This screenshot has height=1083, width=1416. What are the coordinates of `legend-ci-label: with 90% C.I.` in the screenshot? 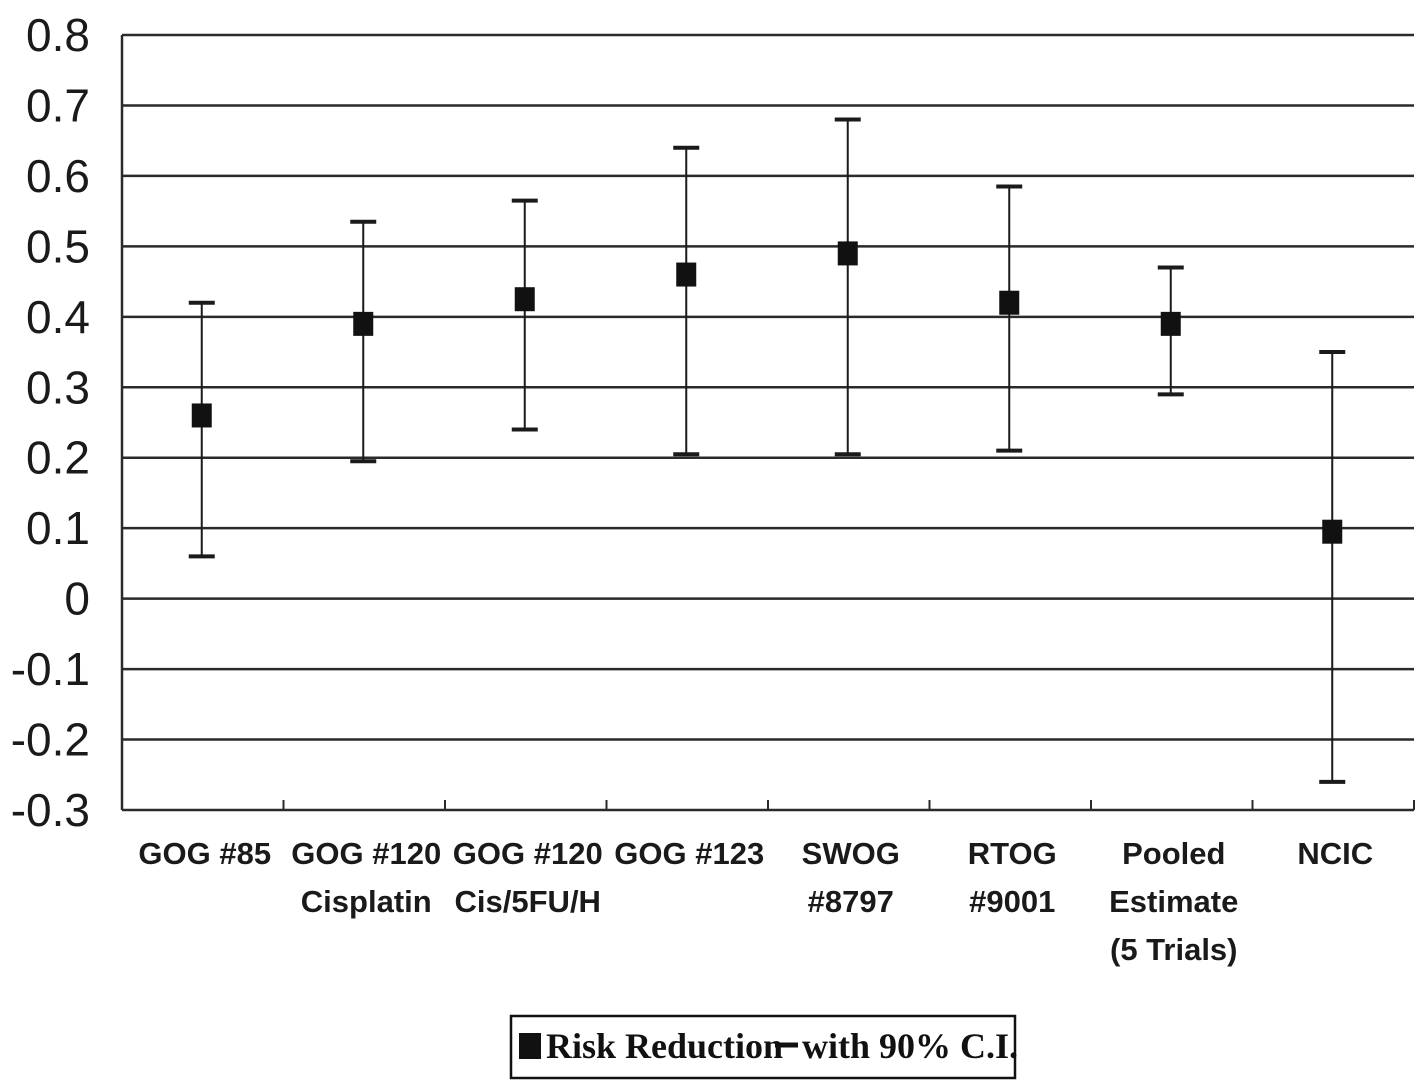 It's located at (910, 1046).